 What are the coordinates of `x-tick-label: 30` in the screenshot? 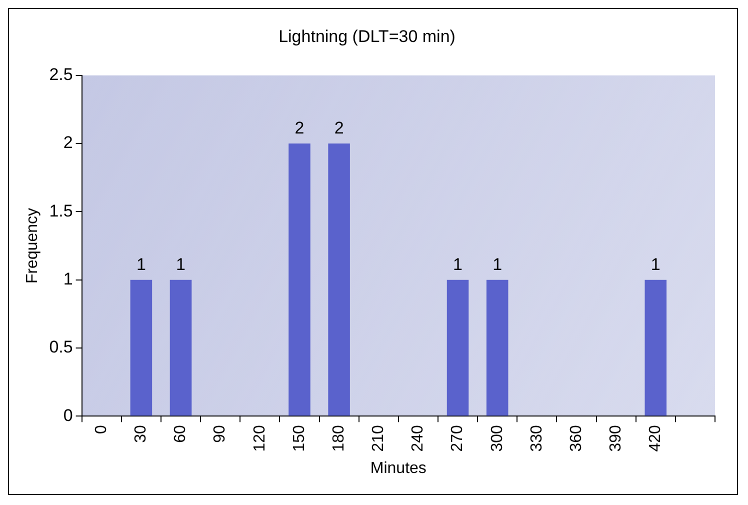 It's located at (141, 434).